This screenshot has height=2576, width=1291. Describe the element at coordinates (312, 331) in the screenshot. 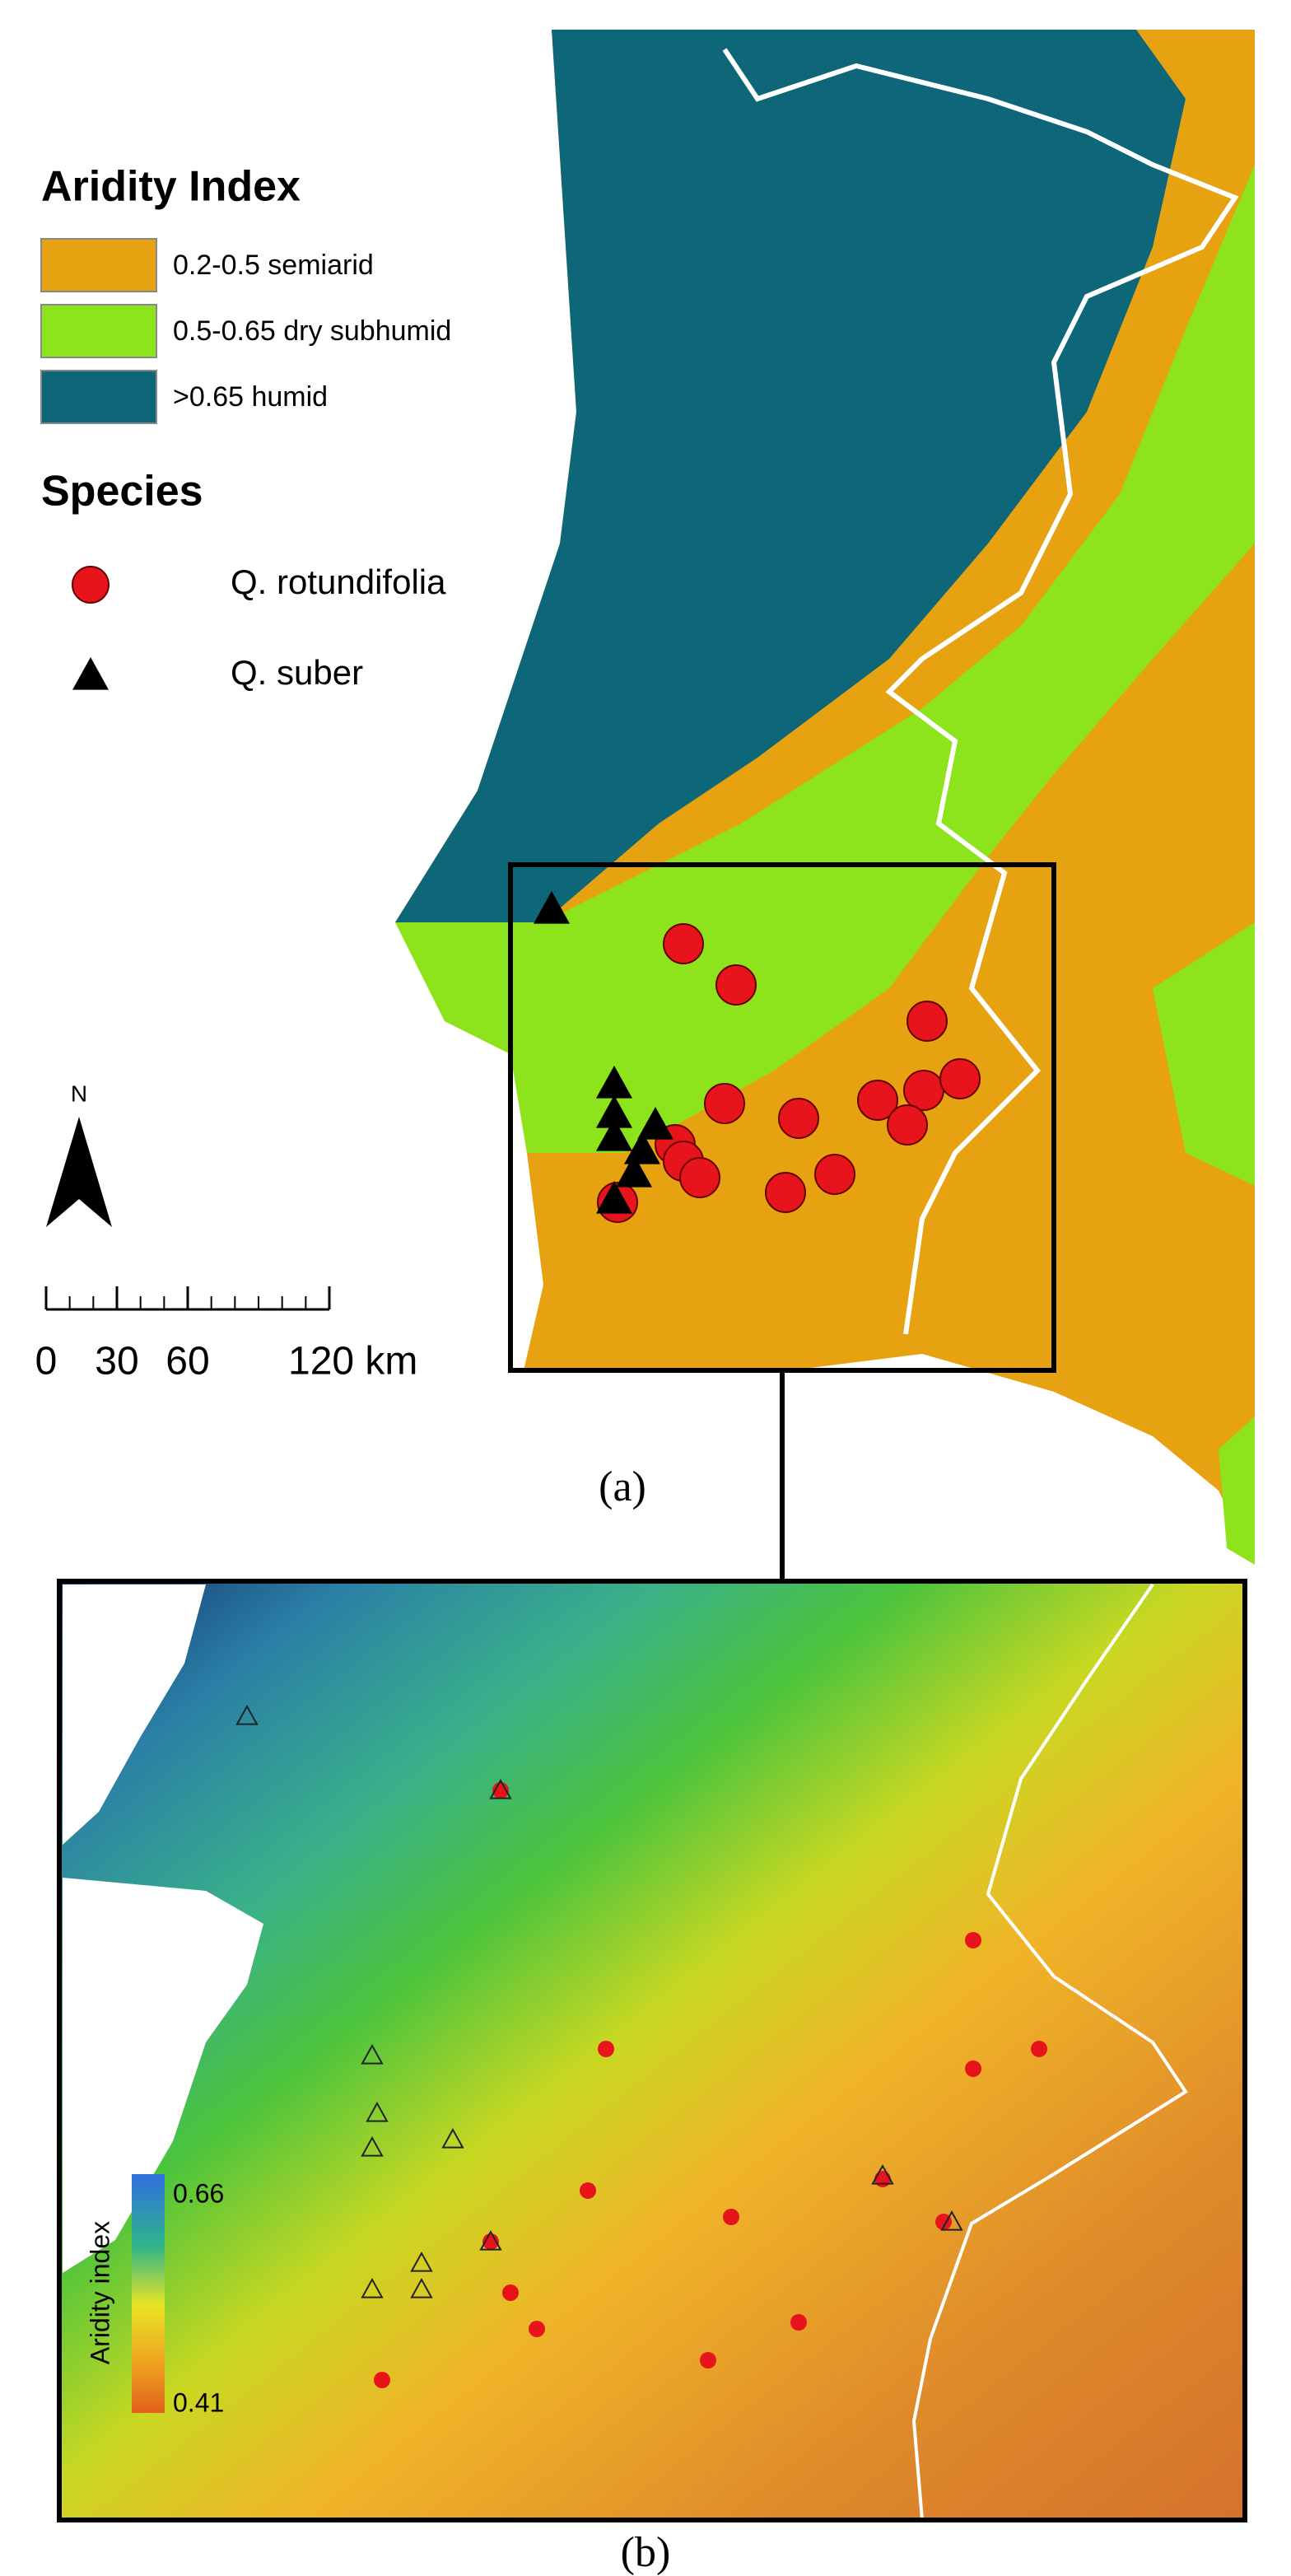

I see `legend-label: 0.5-0.65 dry subhumid` at that location.